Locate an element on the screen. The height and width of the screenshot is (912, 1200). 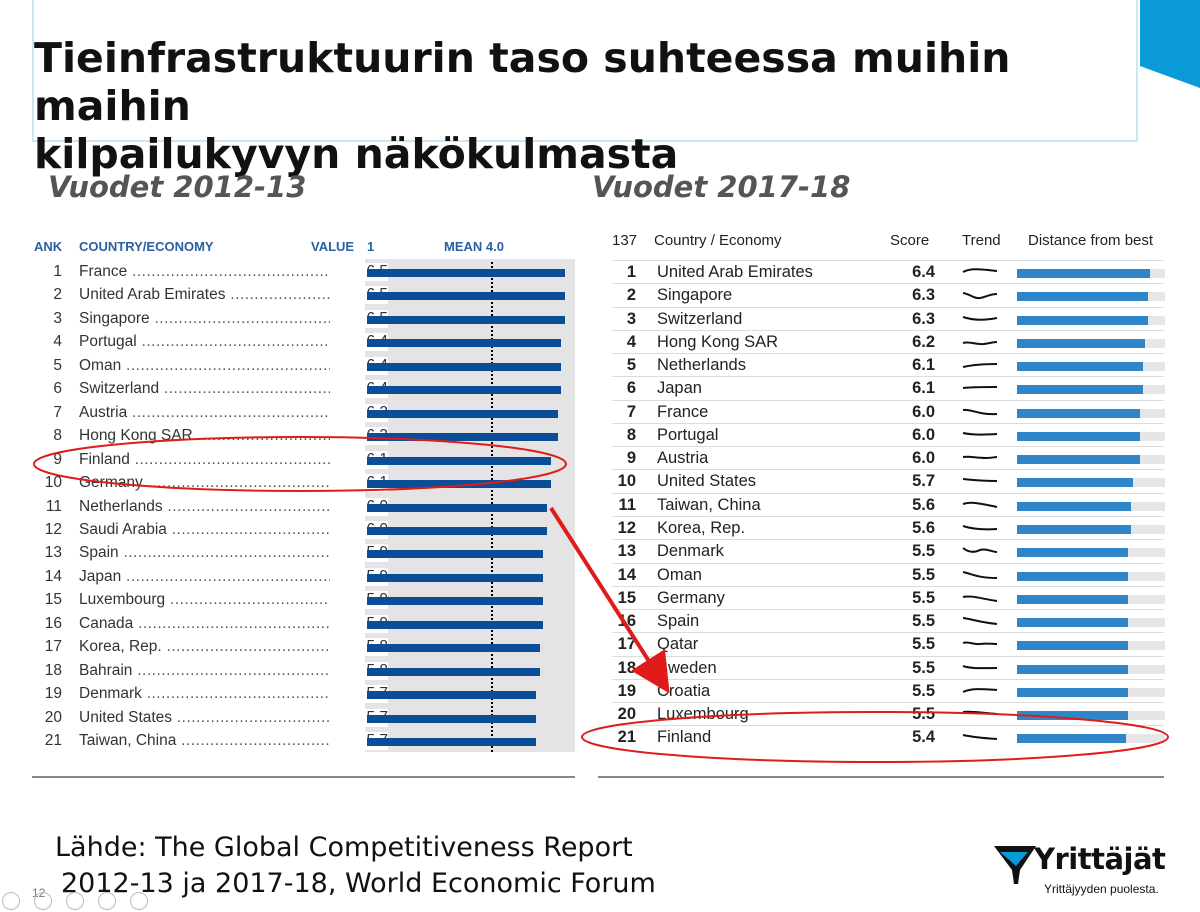
left-row-rank: 19 is located at coordinates (53, 694).